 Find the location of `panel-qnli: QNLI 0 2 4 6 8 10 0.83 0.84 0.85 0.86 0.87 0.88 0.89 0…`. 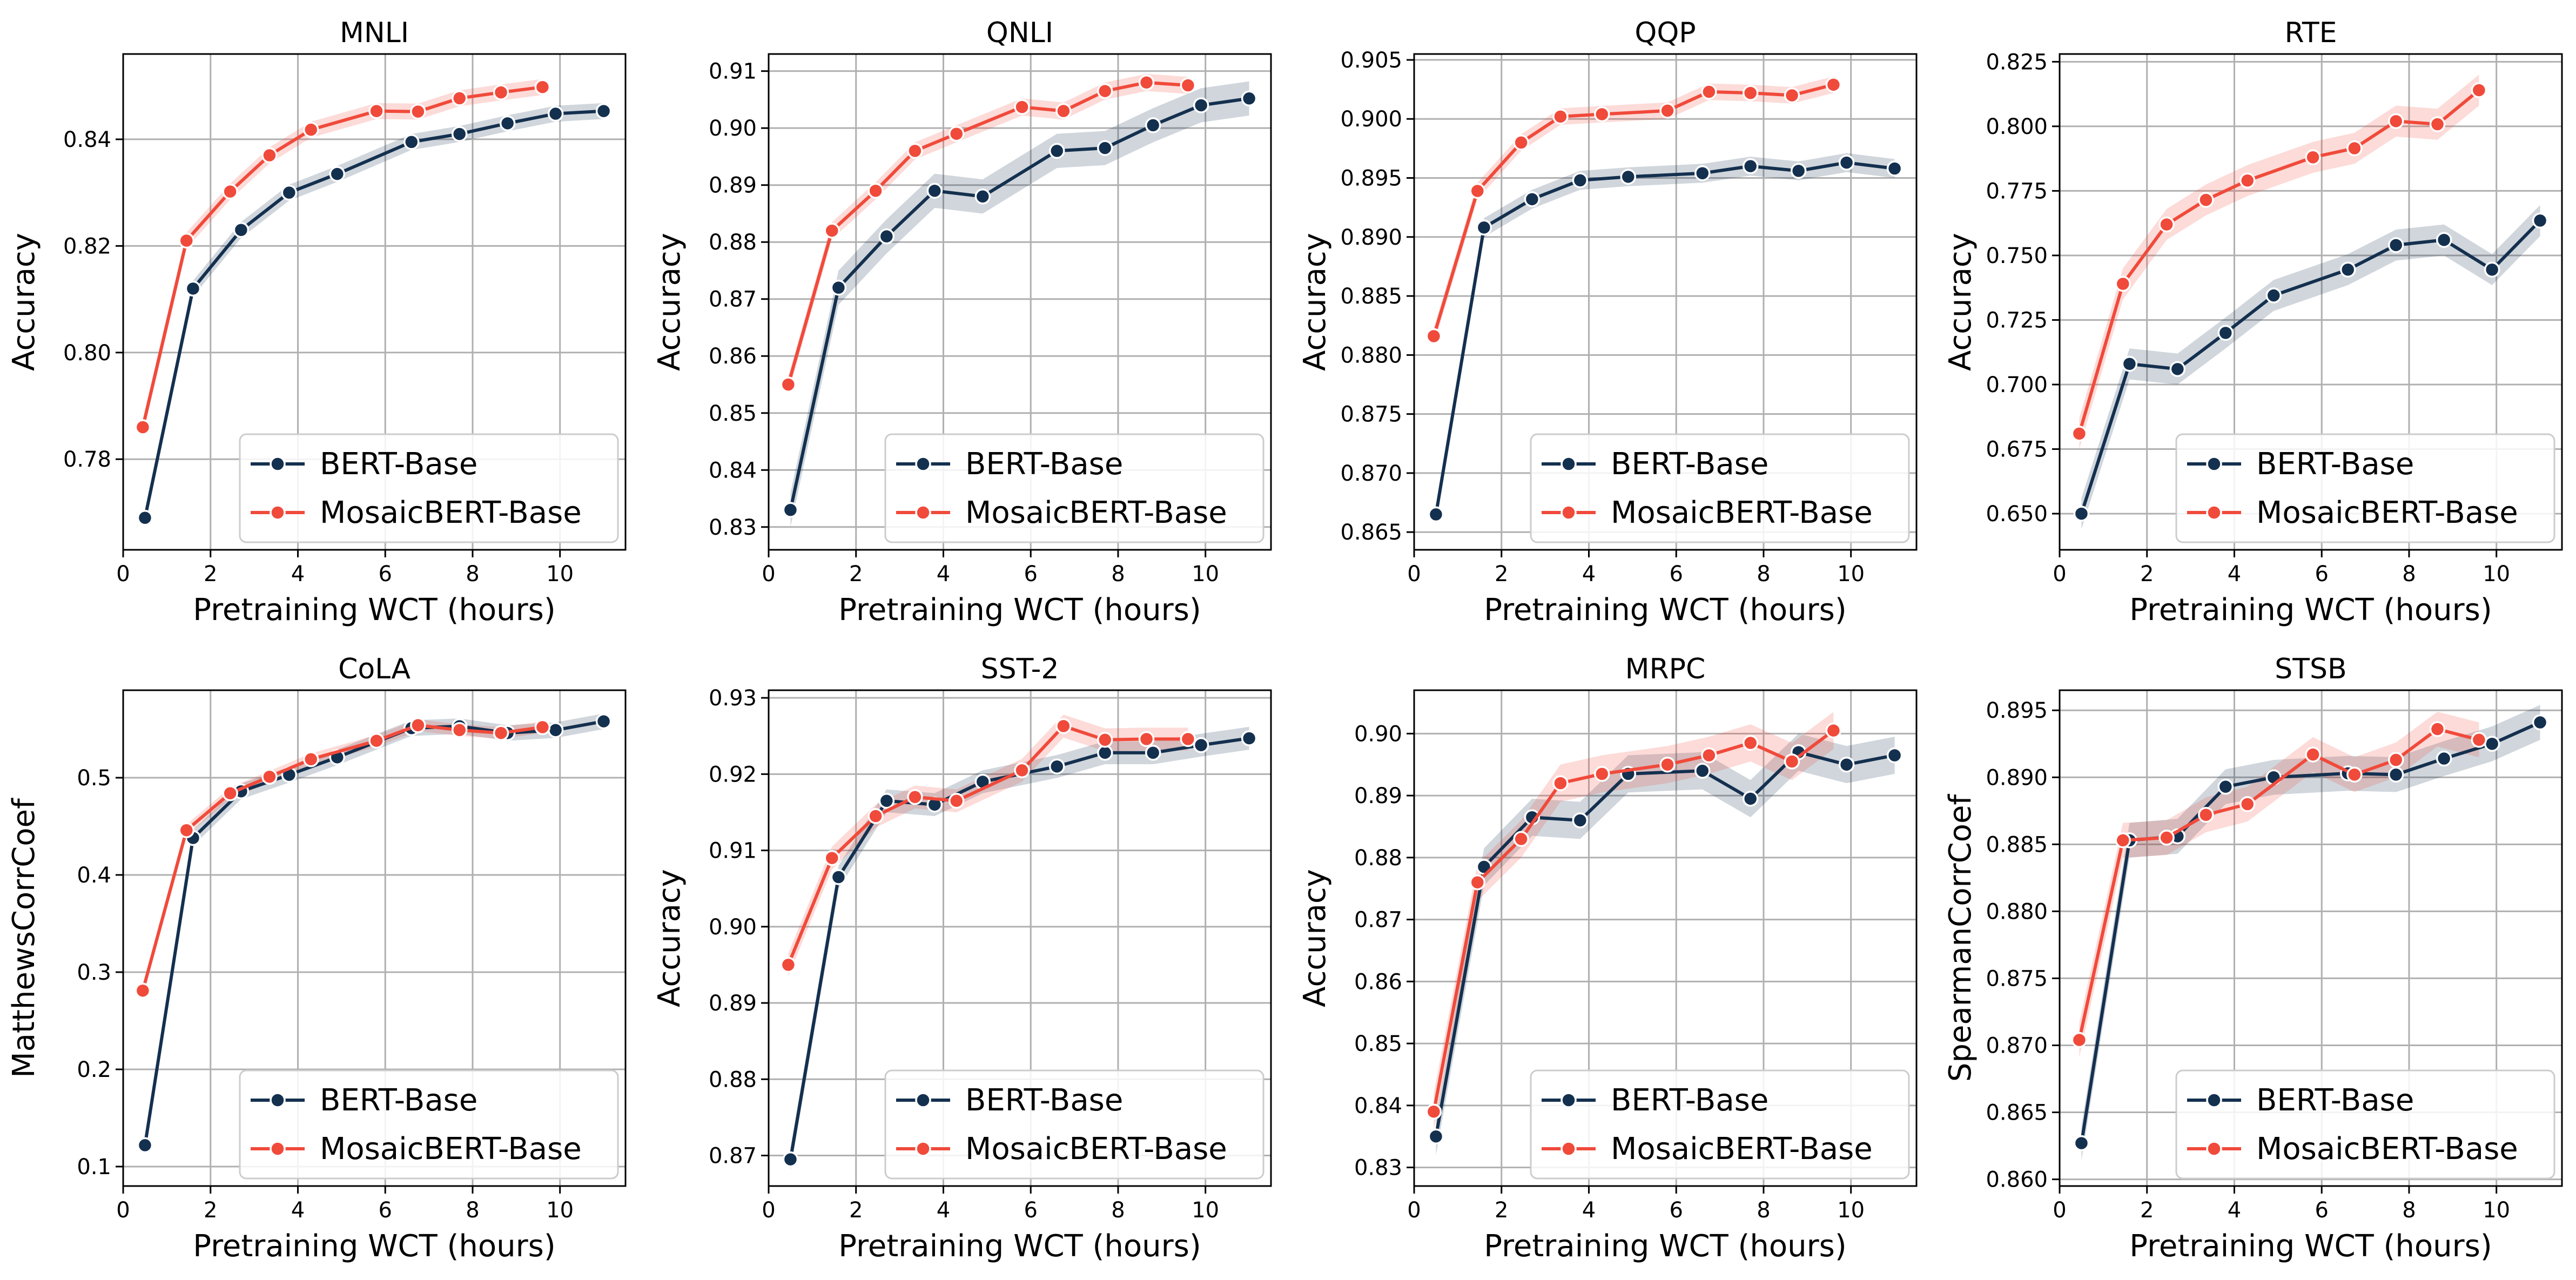

panel-qnli: QNLI 0 2 4 6 8 10 0.83 0.84 0.85 0.86 0.87 0.88 0.89 0… is located at coordinates (962, 322).